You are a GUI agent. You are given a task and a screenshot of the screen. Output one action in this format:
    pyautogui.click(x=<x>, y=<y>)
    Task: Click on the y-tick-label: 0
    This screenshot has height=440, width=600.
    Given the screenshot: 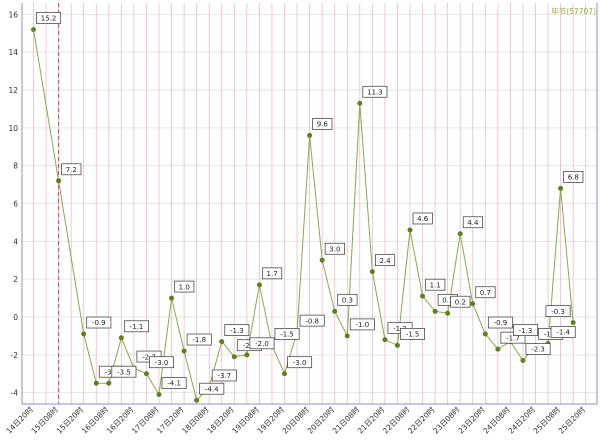 What is the action you would take?
    pyautogui.click(x=15, y=317)
    